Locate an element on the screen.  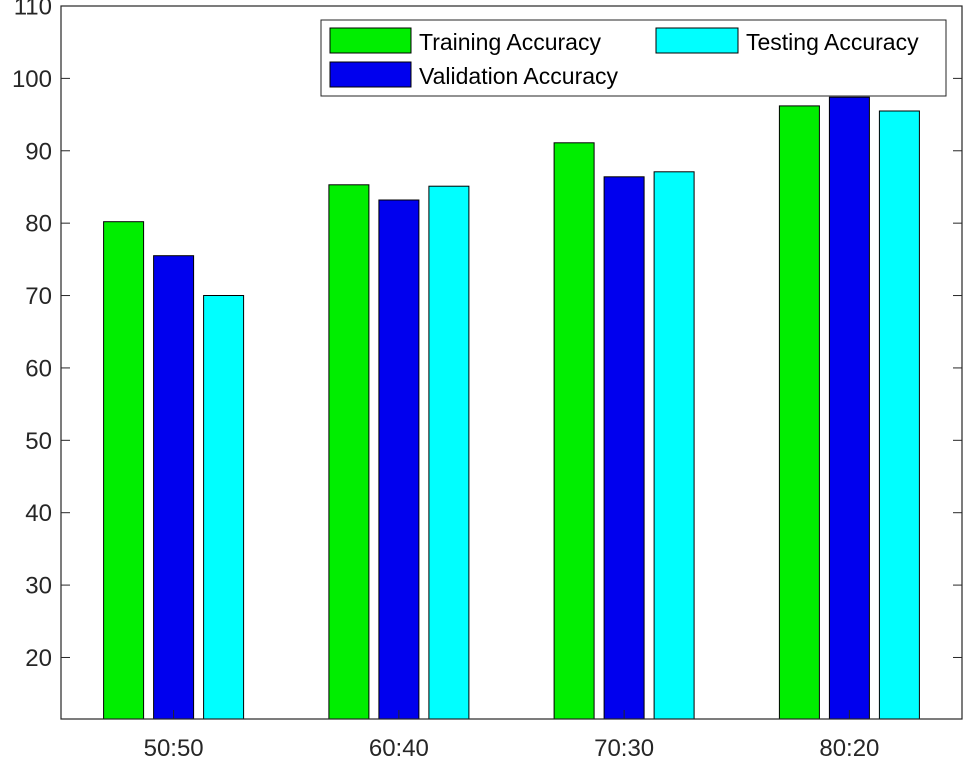
y-tick-label: 110 is located at coordinates (33, 10).